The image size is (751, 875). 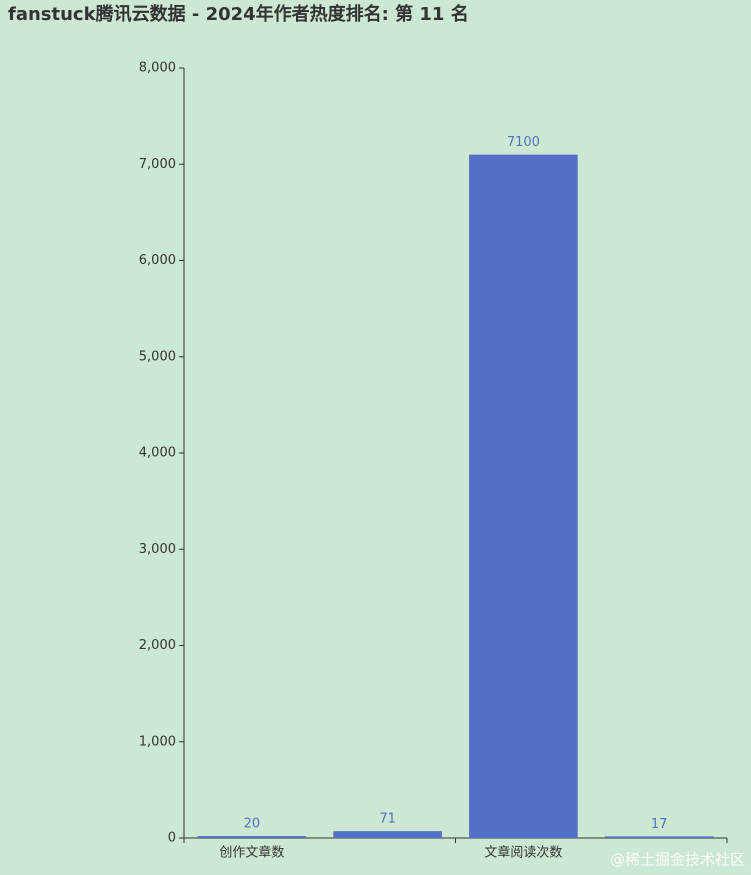 I want to click on y-tick-label: 1,000, so click(x=157, y=741).